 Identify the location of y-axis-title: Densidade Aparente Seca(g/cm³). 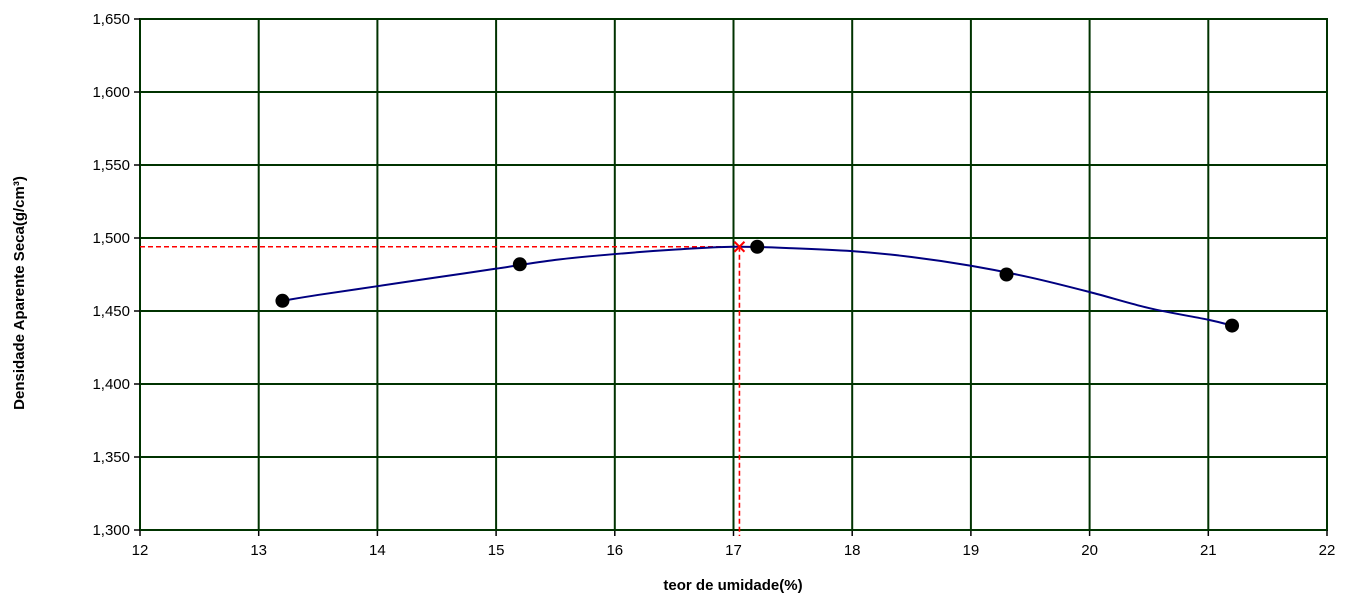
(19, 293).